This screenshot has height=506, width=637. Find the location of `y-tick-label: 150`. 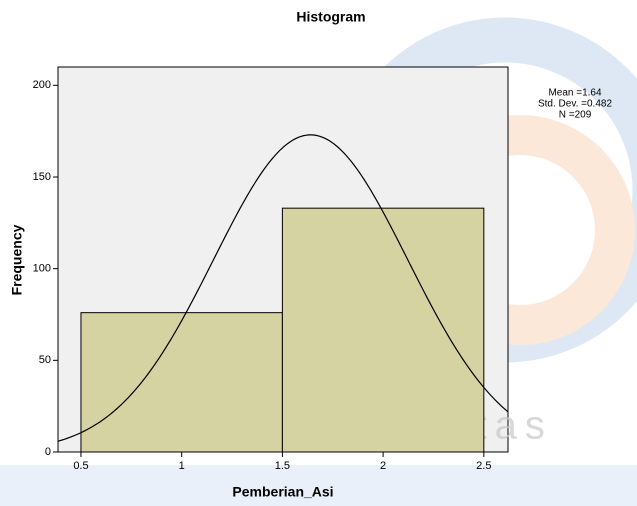

y-tick-label: 150 is located at coordinates (42, 177).